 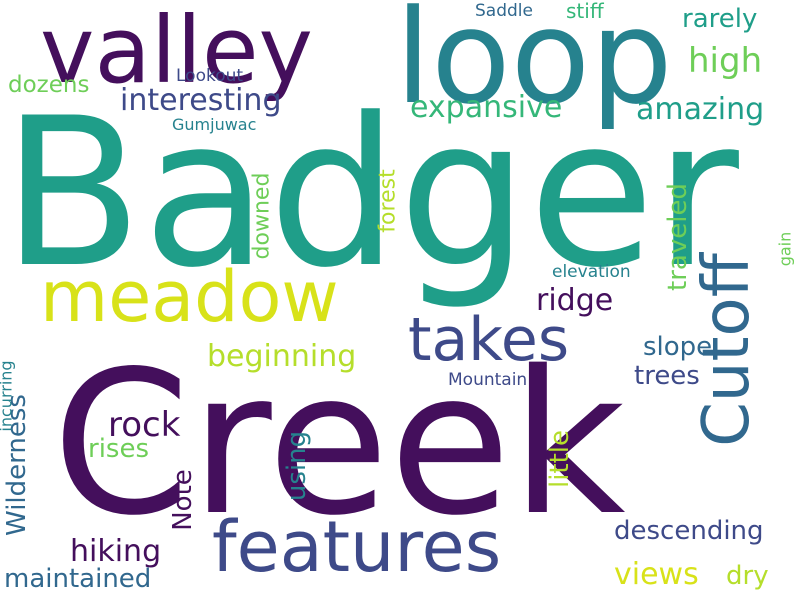 I want to click on word-gumjuwac: Gumjuwac, so click(x=214, y=124).